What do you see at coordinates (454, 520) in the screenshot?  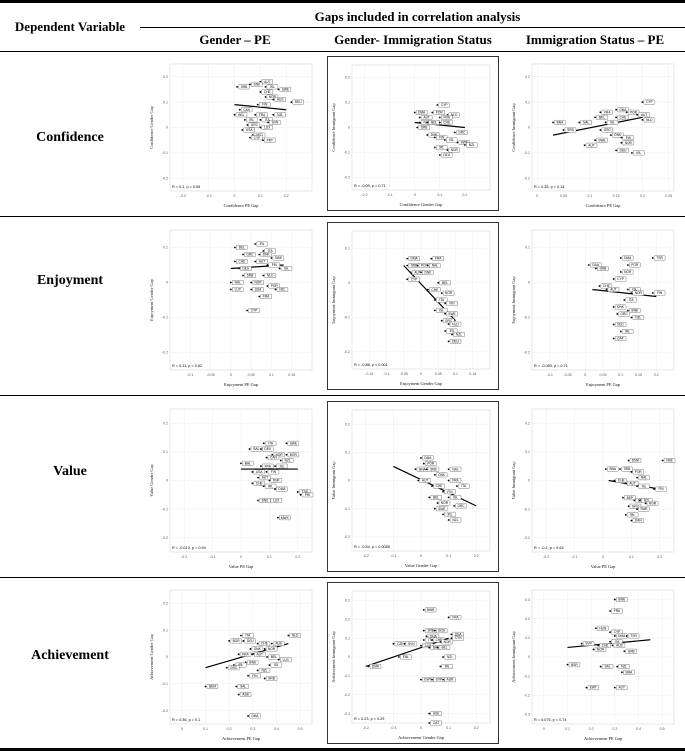 I see `data-point: NZL` at bounding box center [454, 520].